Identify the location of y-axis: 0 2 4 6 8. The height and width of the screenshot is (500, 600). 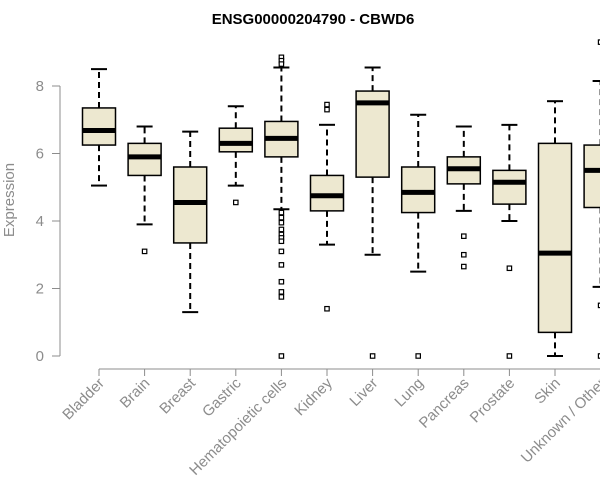
(48, 221).